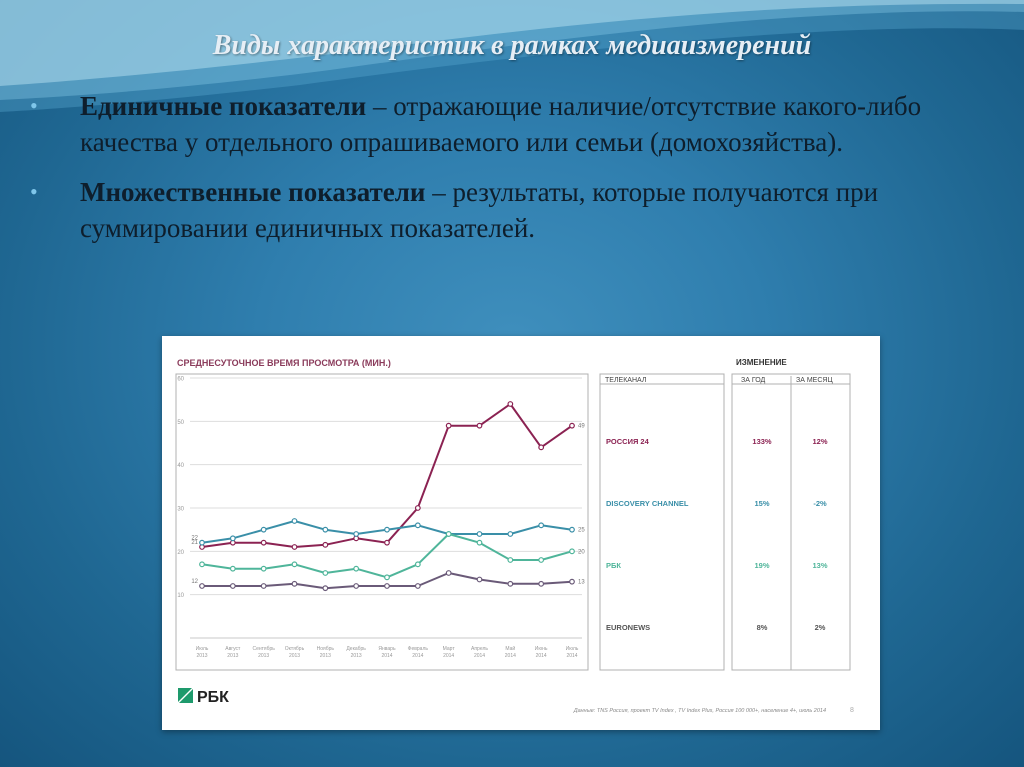  What do you see at coordinates (753, 380) in the screenshot?
I see `table-header-year: ЗА ГОД` at bounding box center [753, 380].